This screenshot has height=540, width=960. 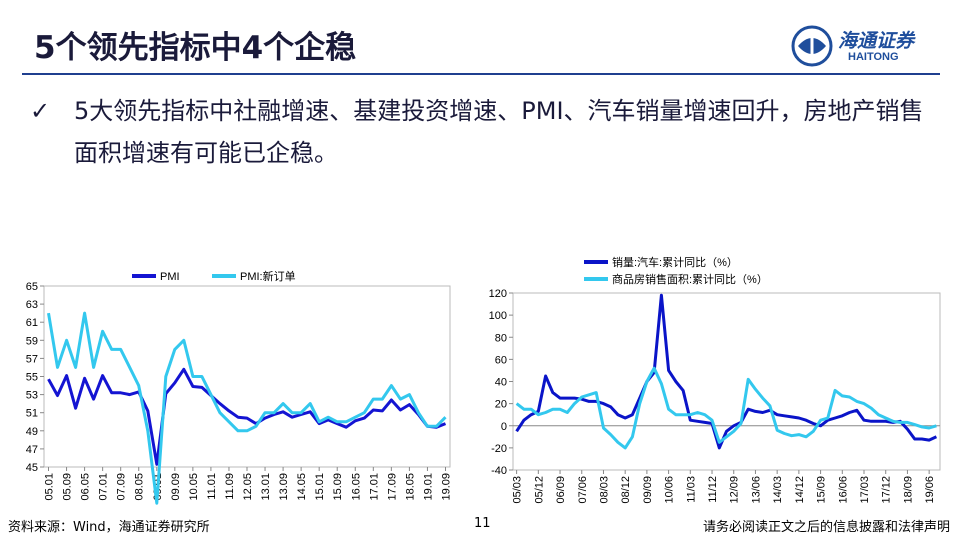 What do you see at coordinates (32, 450) in the screenshot?
I see `y-tick-label: 47` at bounding box center [32, 450].